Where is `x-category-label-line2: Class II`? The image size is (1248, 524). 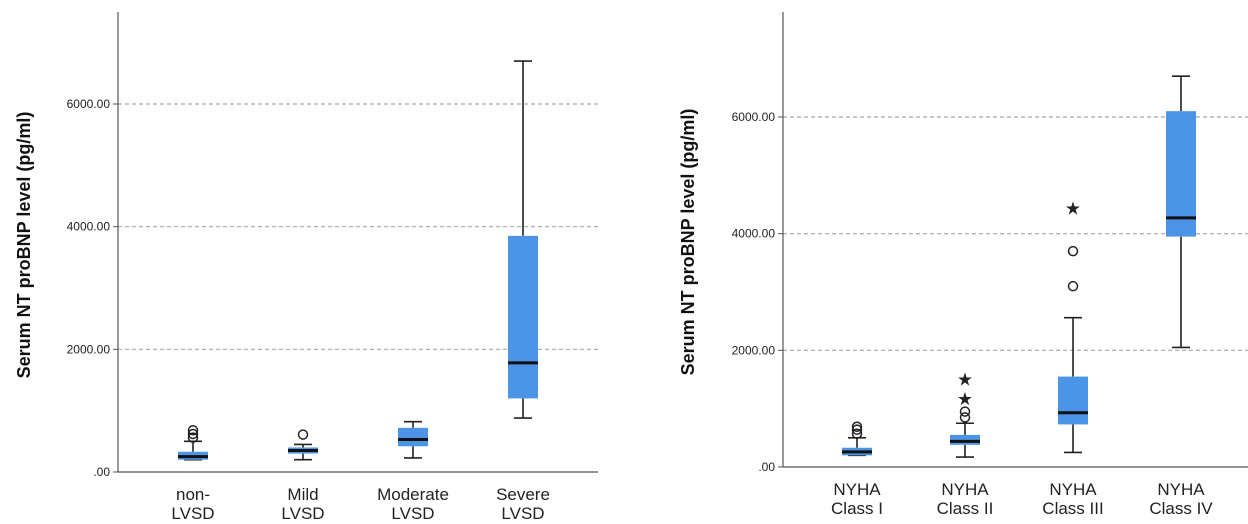 x-category-label-line2: Class II is located at coordinates (965, 508).